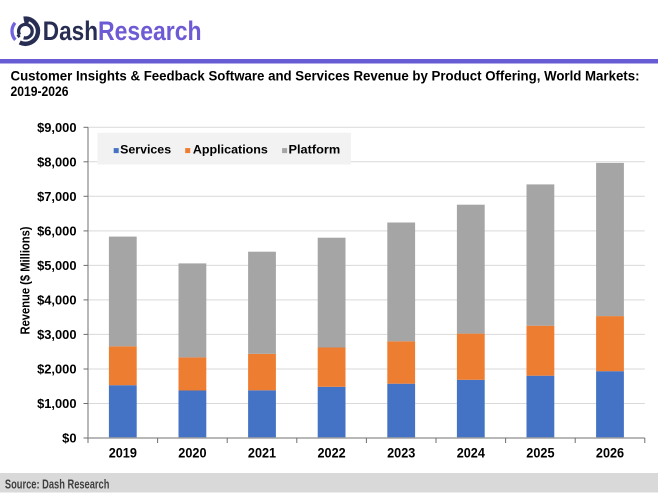 This screenshot has width=658, height=494. I want to click on svg-text: 2026, so click(610, 453).